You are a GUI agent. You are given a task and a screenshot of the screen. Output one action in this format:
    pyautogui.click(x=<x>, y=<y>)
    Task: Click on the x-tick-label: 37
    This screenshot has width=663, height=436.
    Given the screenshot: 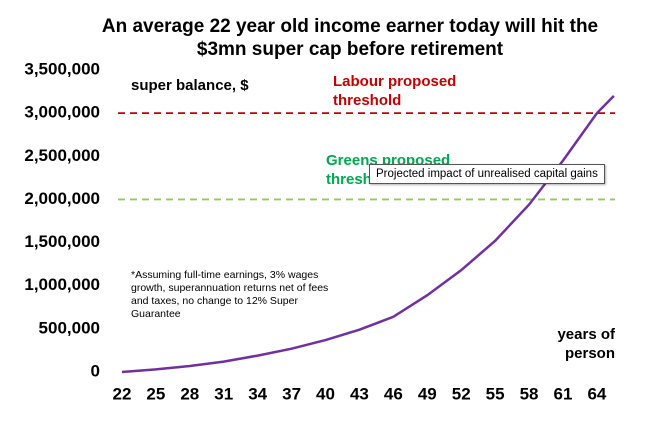 What is the action you would take?
    pyautogui.click(x=291, y=393)
    